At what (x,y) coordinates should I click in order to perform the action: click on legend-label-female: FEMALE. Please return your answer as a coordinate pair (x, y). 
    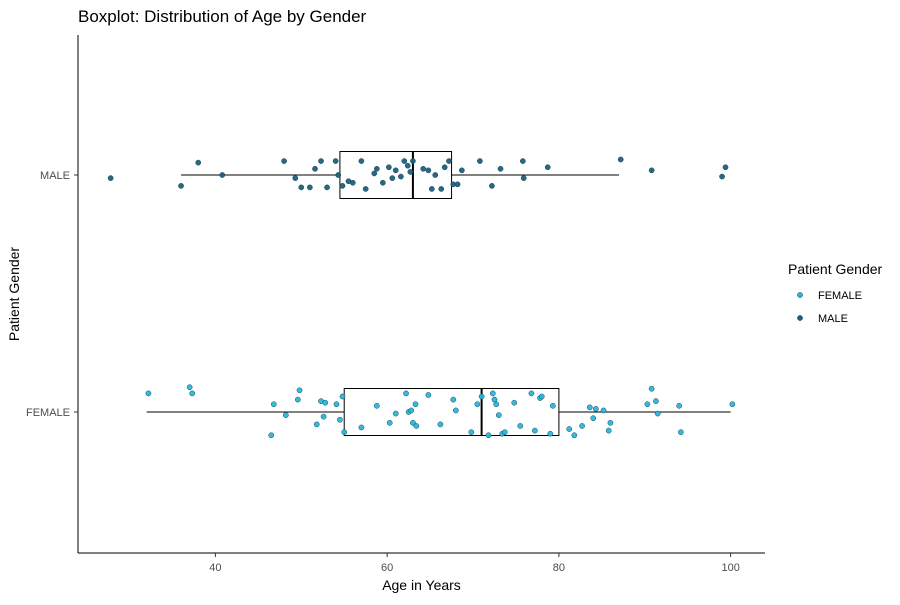
    Looking at the image, I should click on (840, 296).